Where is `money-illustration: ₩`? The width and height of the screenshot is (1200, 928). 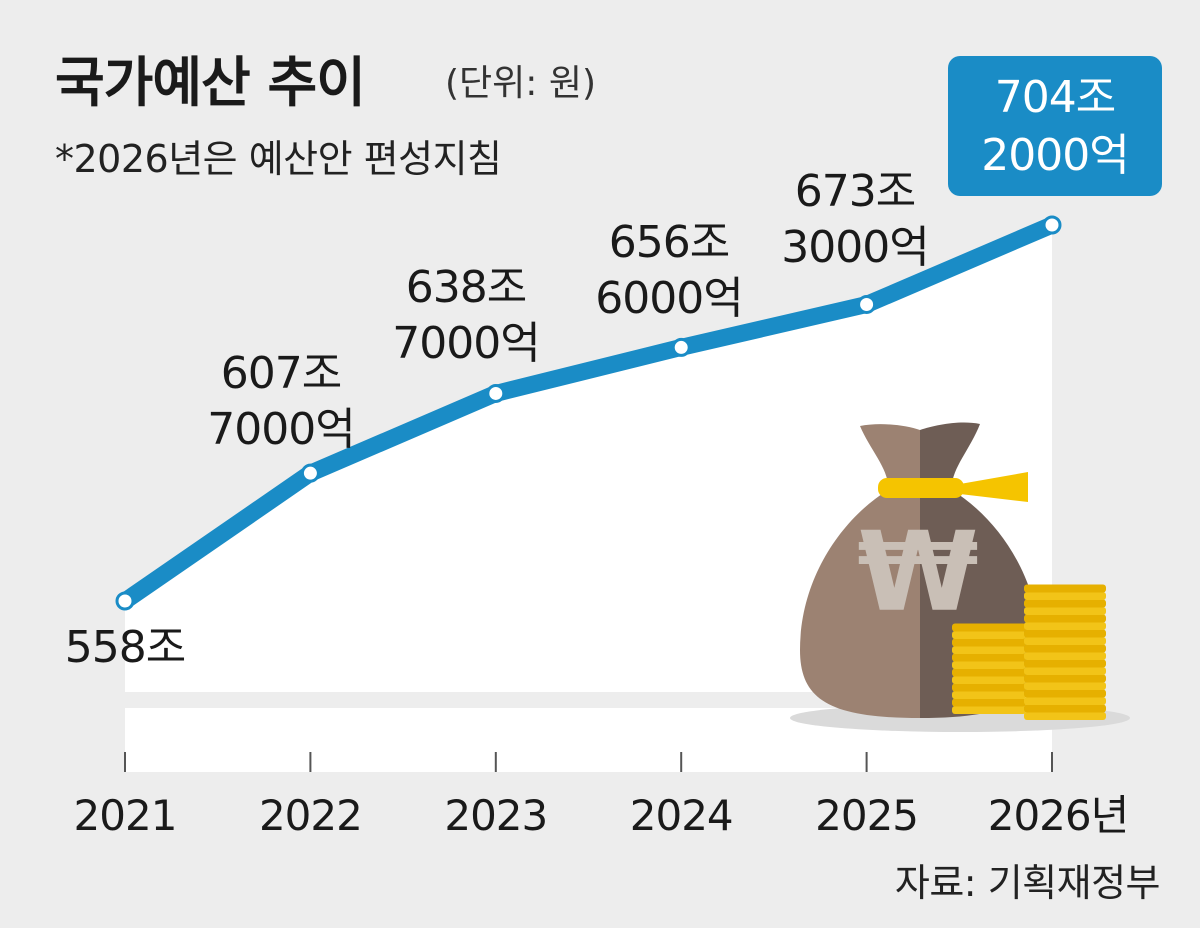 money-illustration: ₩ is located at coordinates (960, 577).